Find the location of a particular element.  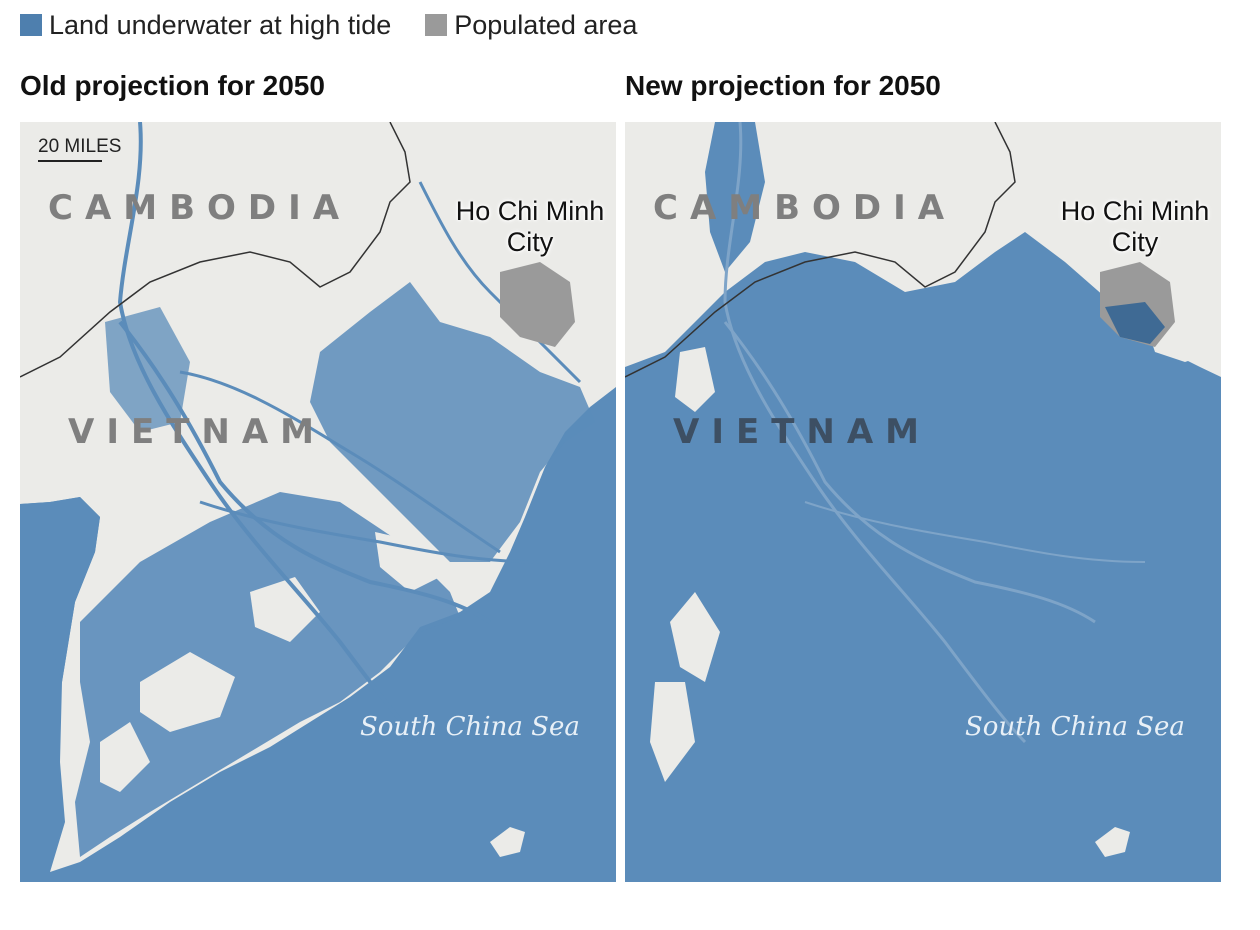

scale-bar: 20 MILES is located at coordinates (79, 149).